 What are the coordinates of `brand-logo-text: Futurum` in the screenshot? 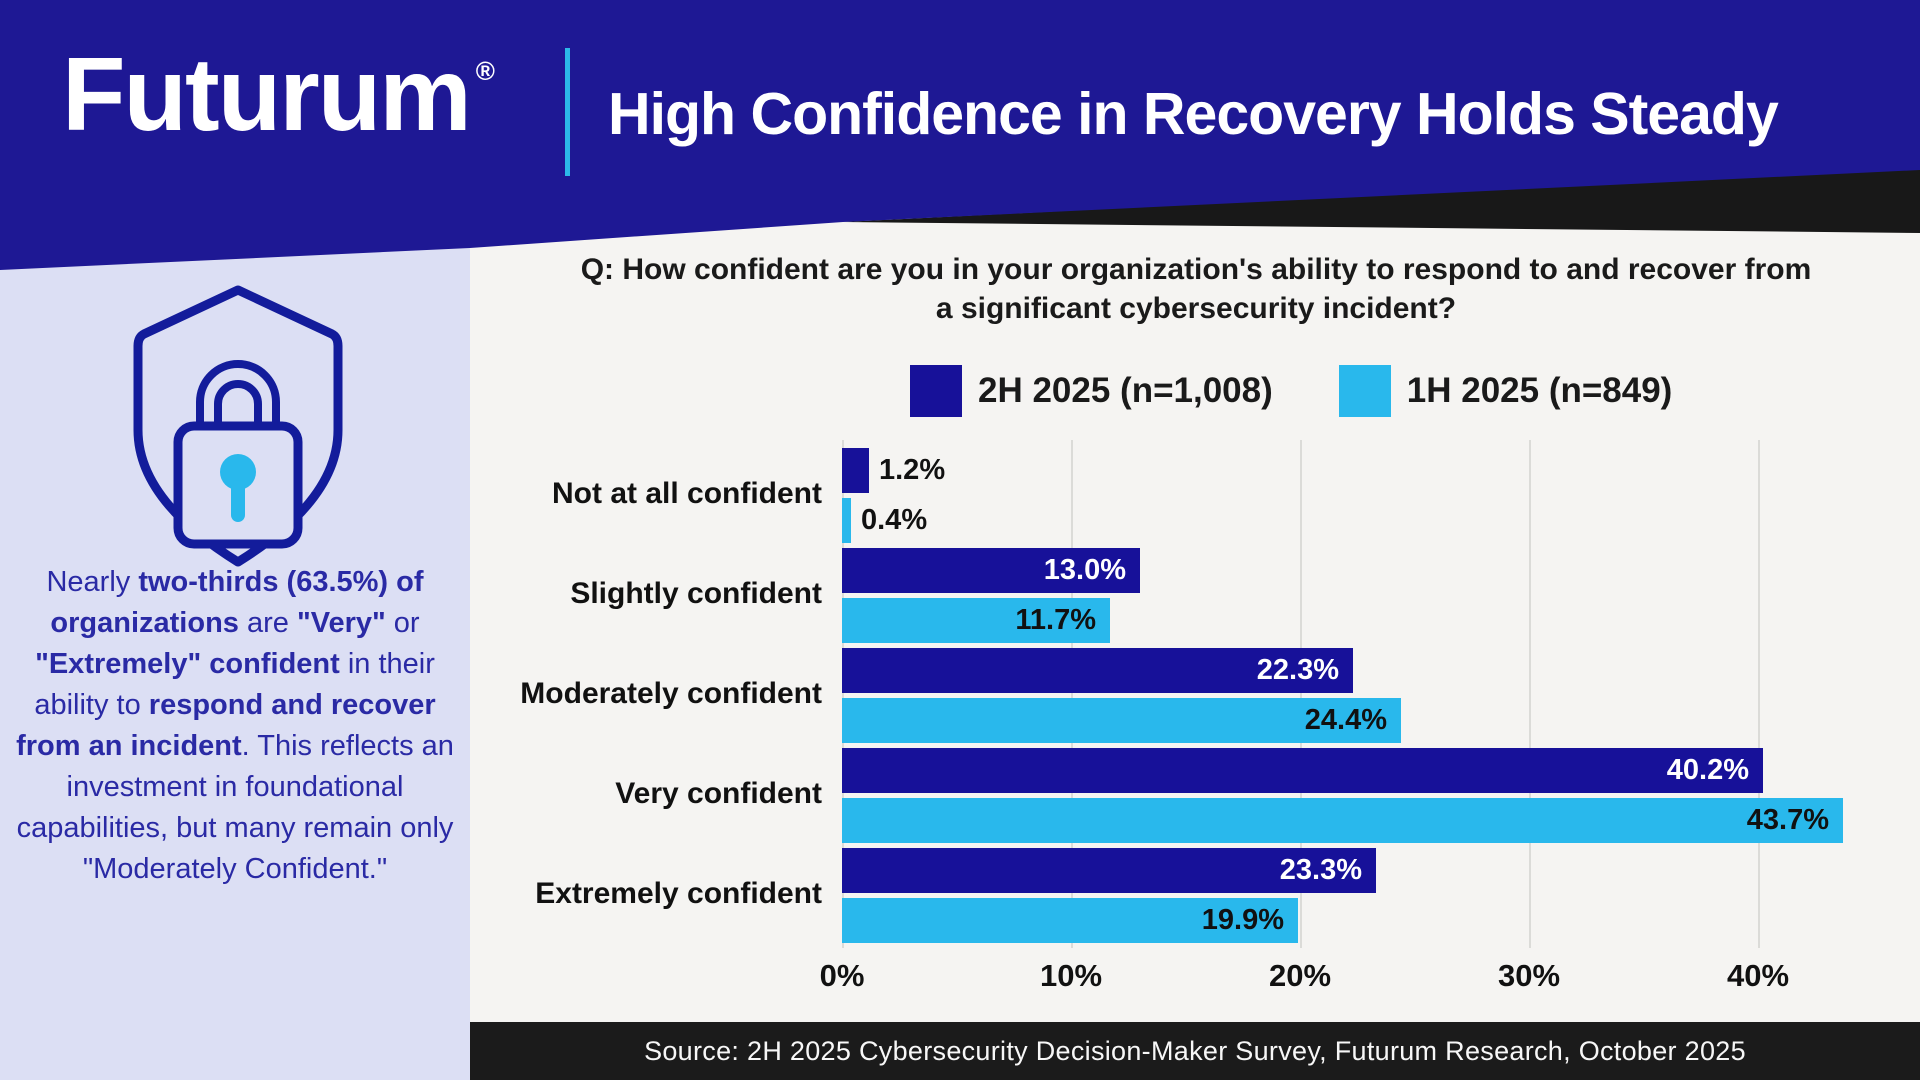 It's located at (267, 95).